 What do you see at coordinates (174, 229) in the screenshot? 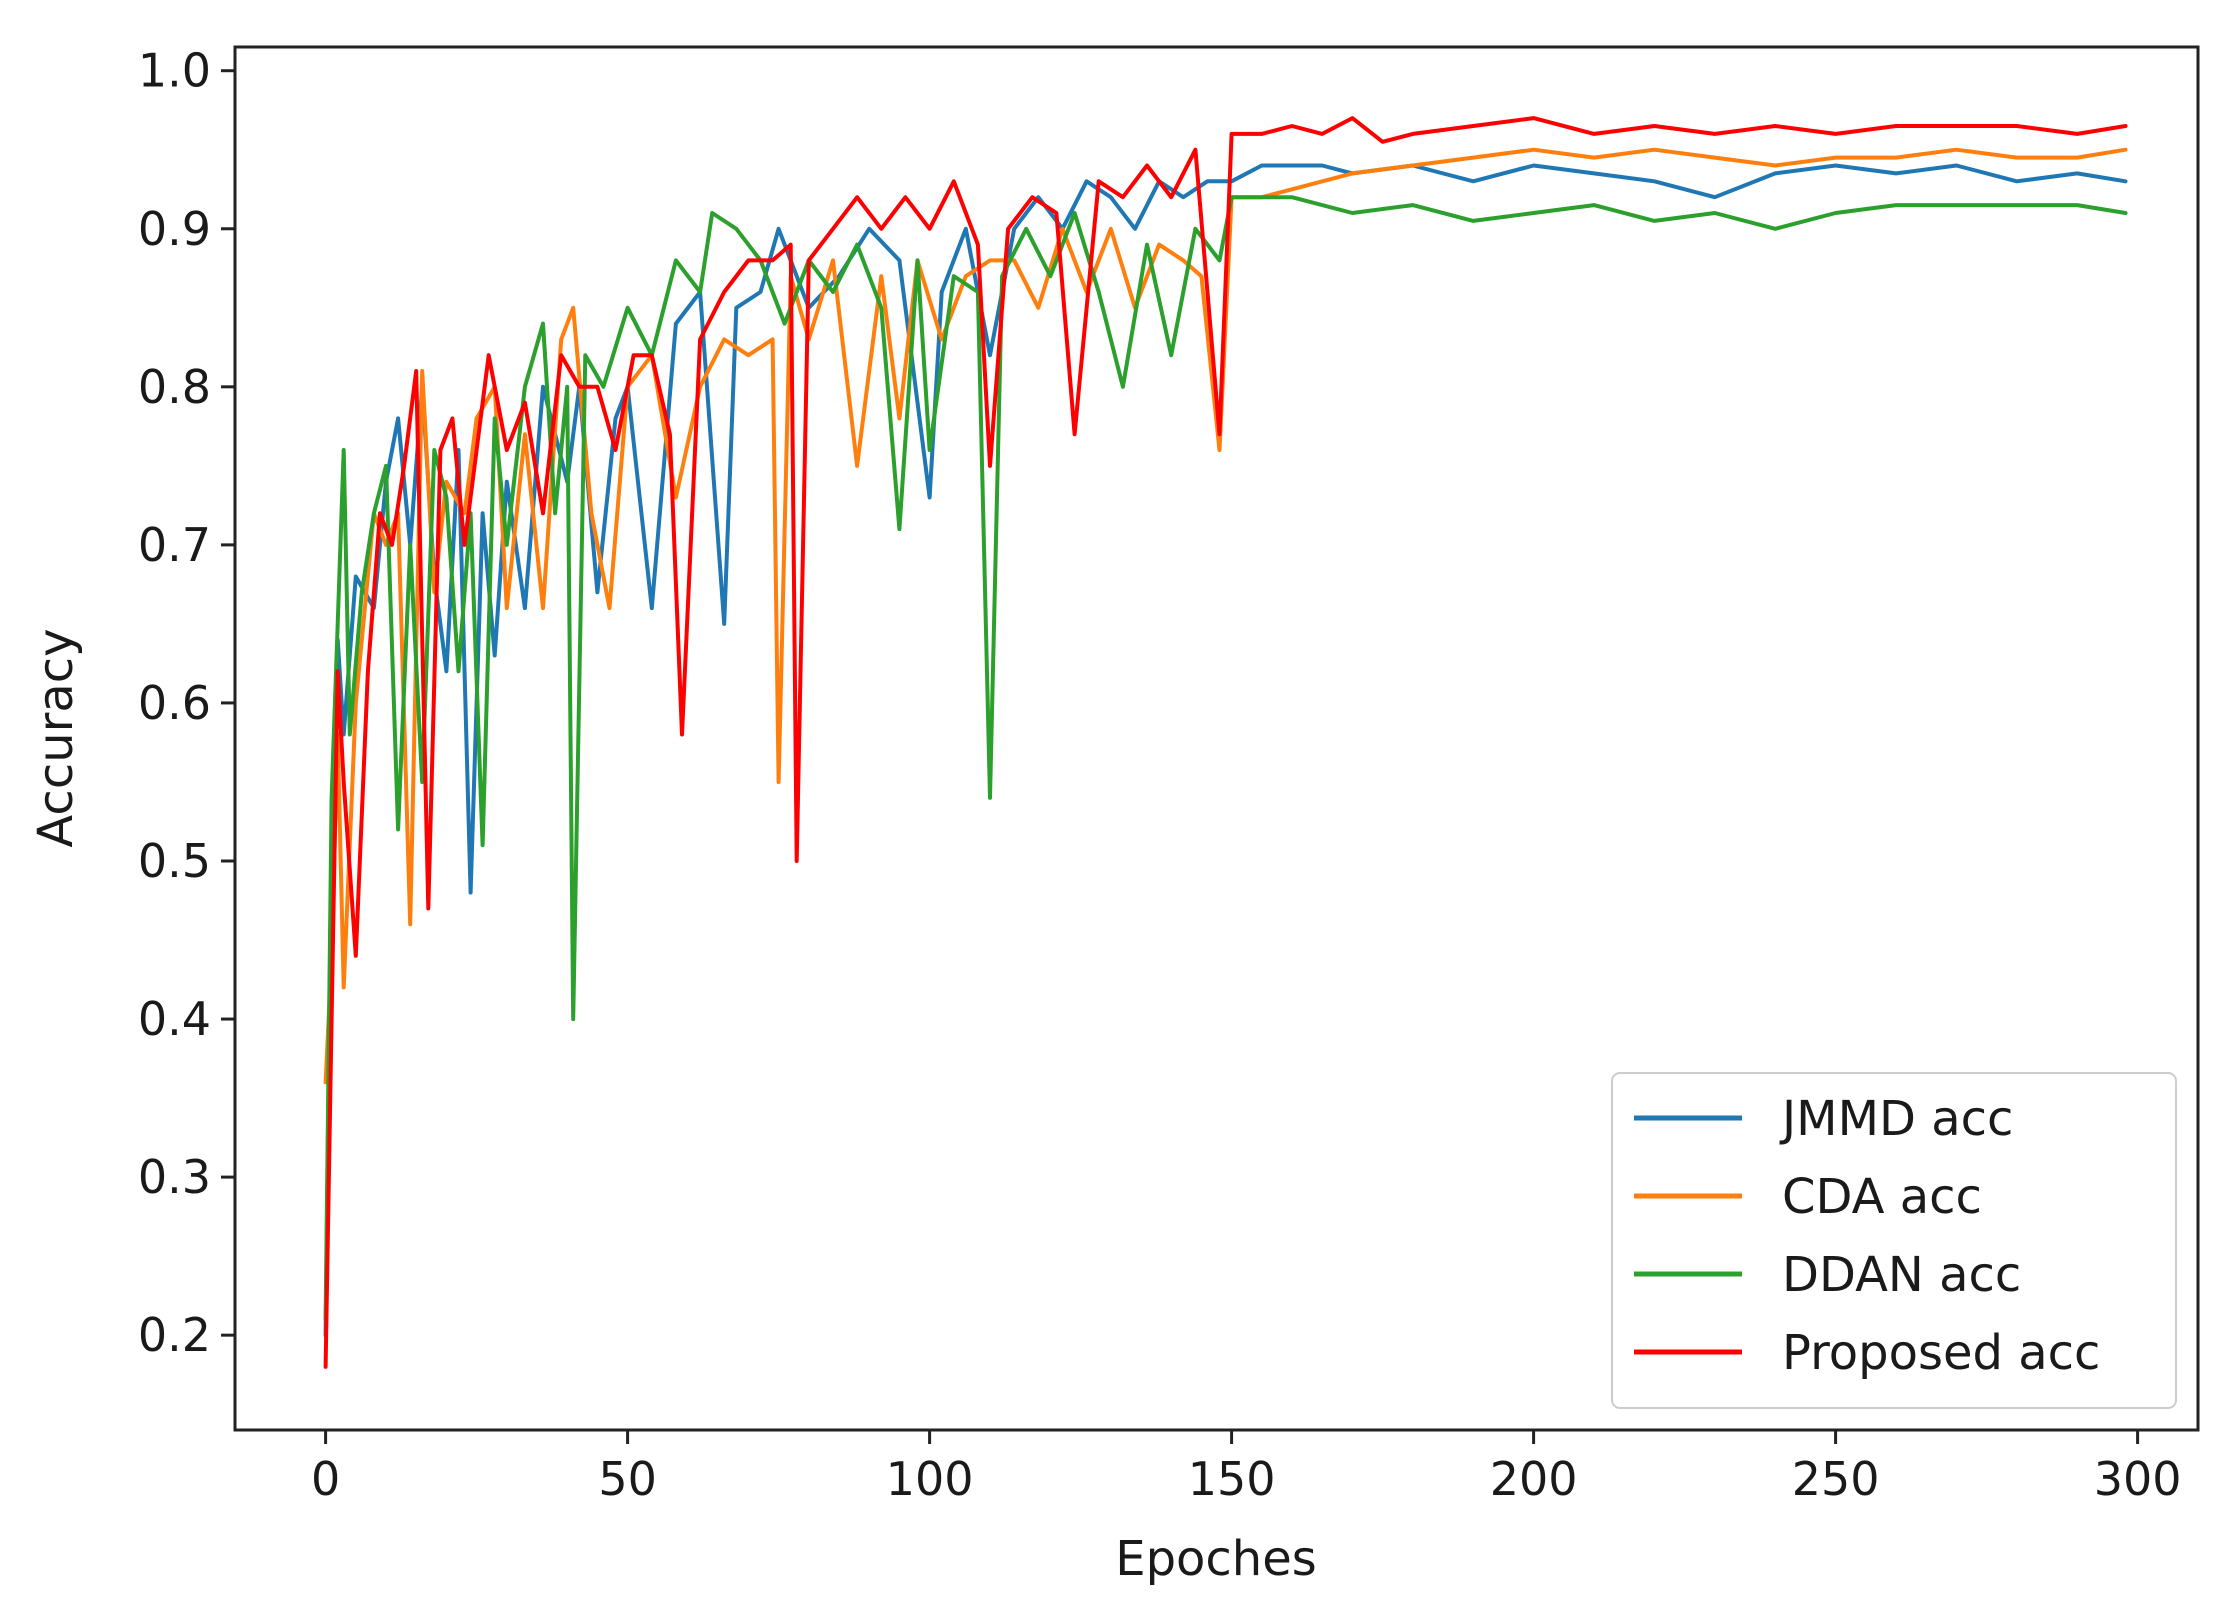
I see `y-tick-label: 0.9` at bounding box center [174, 229].